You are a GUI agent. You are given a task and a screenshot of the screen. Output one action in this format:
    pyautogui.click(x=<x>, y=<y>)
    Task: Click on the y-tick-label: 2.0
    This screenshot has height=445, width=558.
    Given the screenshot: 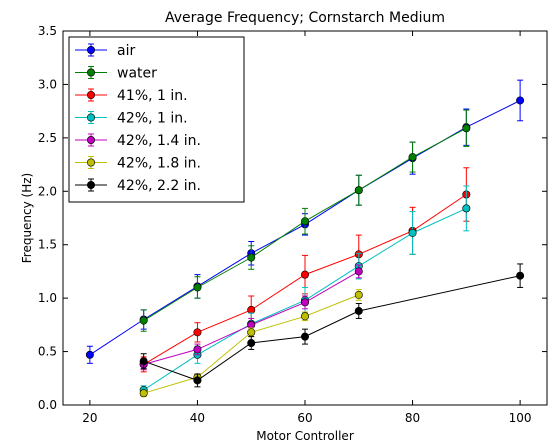 What is the action you would take?
    pyautogui.click(x=47, y=191)
    